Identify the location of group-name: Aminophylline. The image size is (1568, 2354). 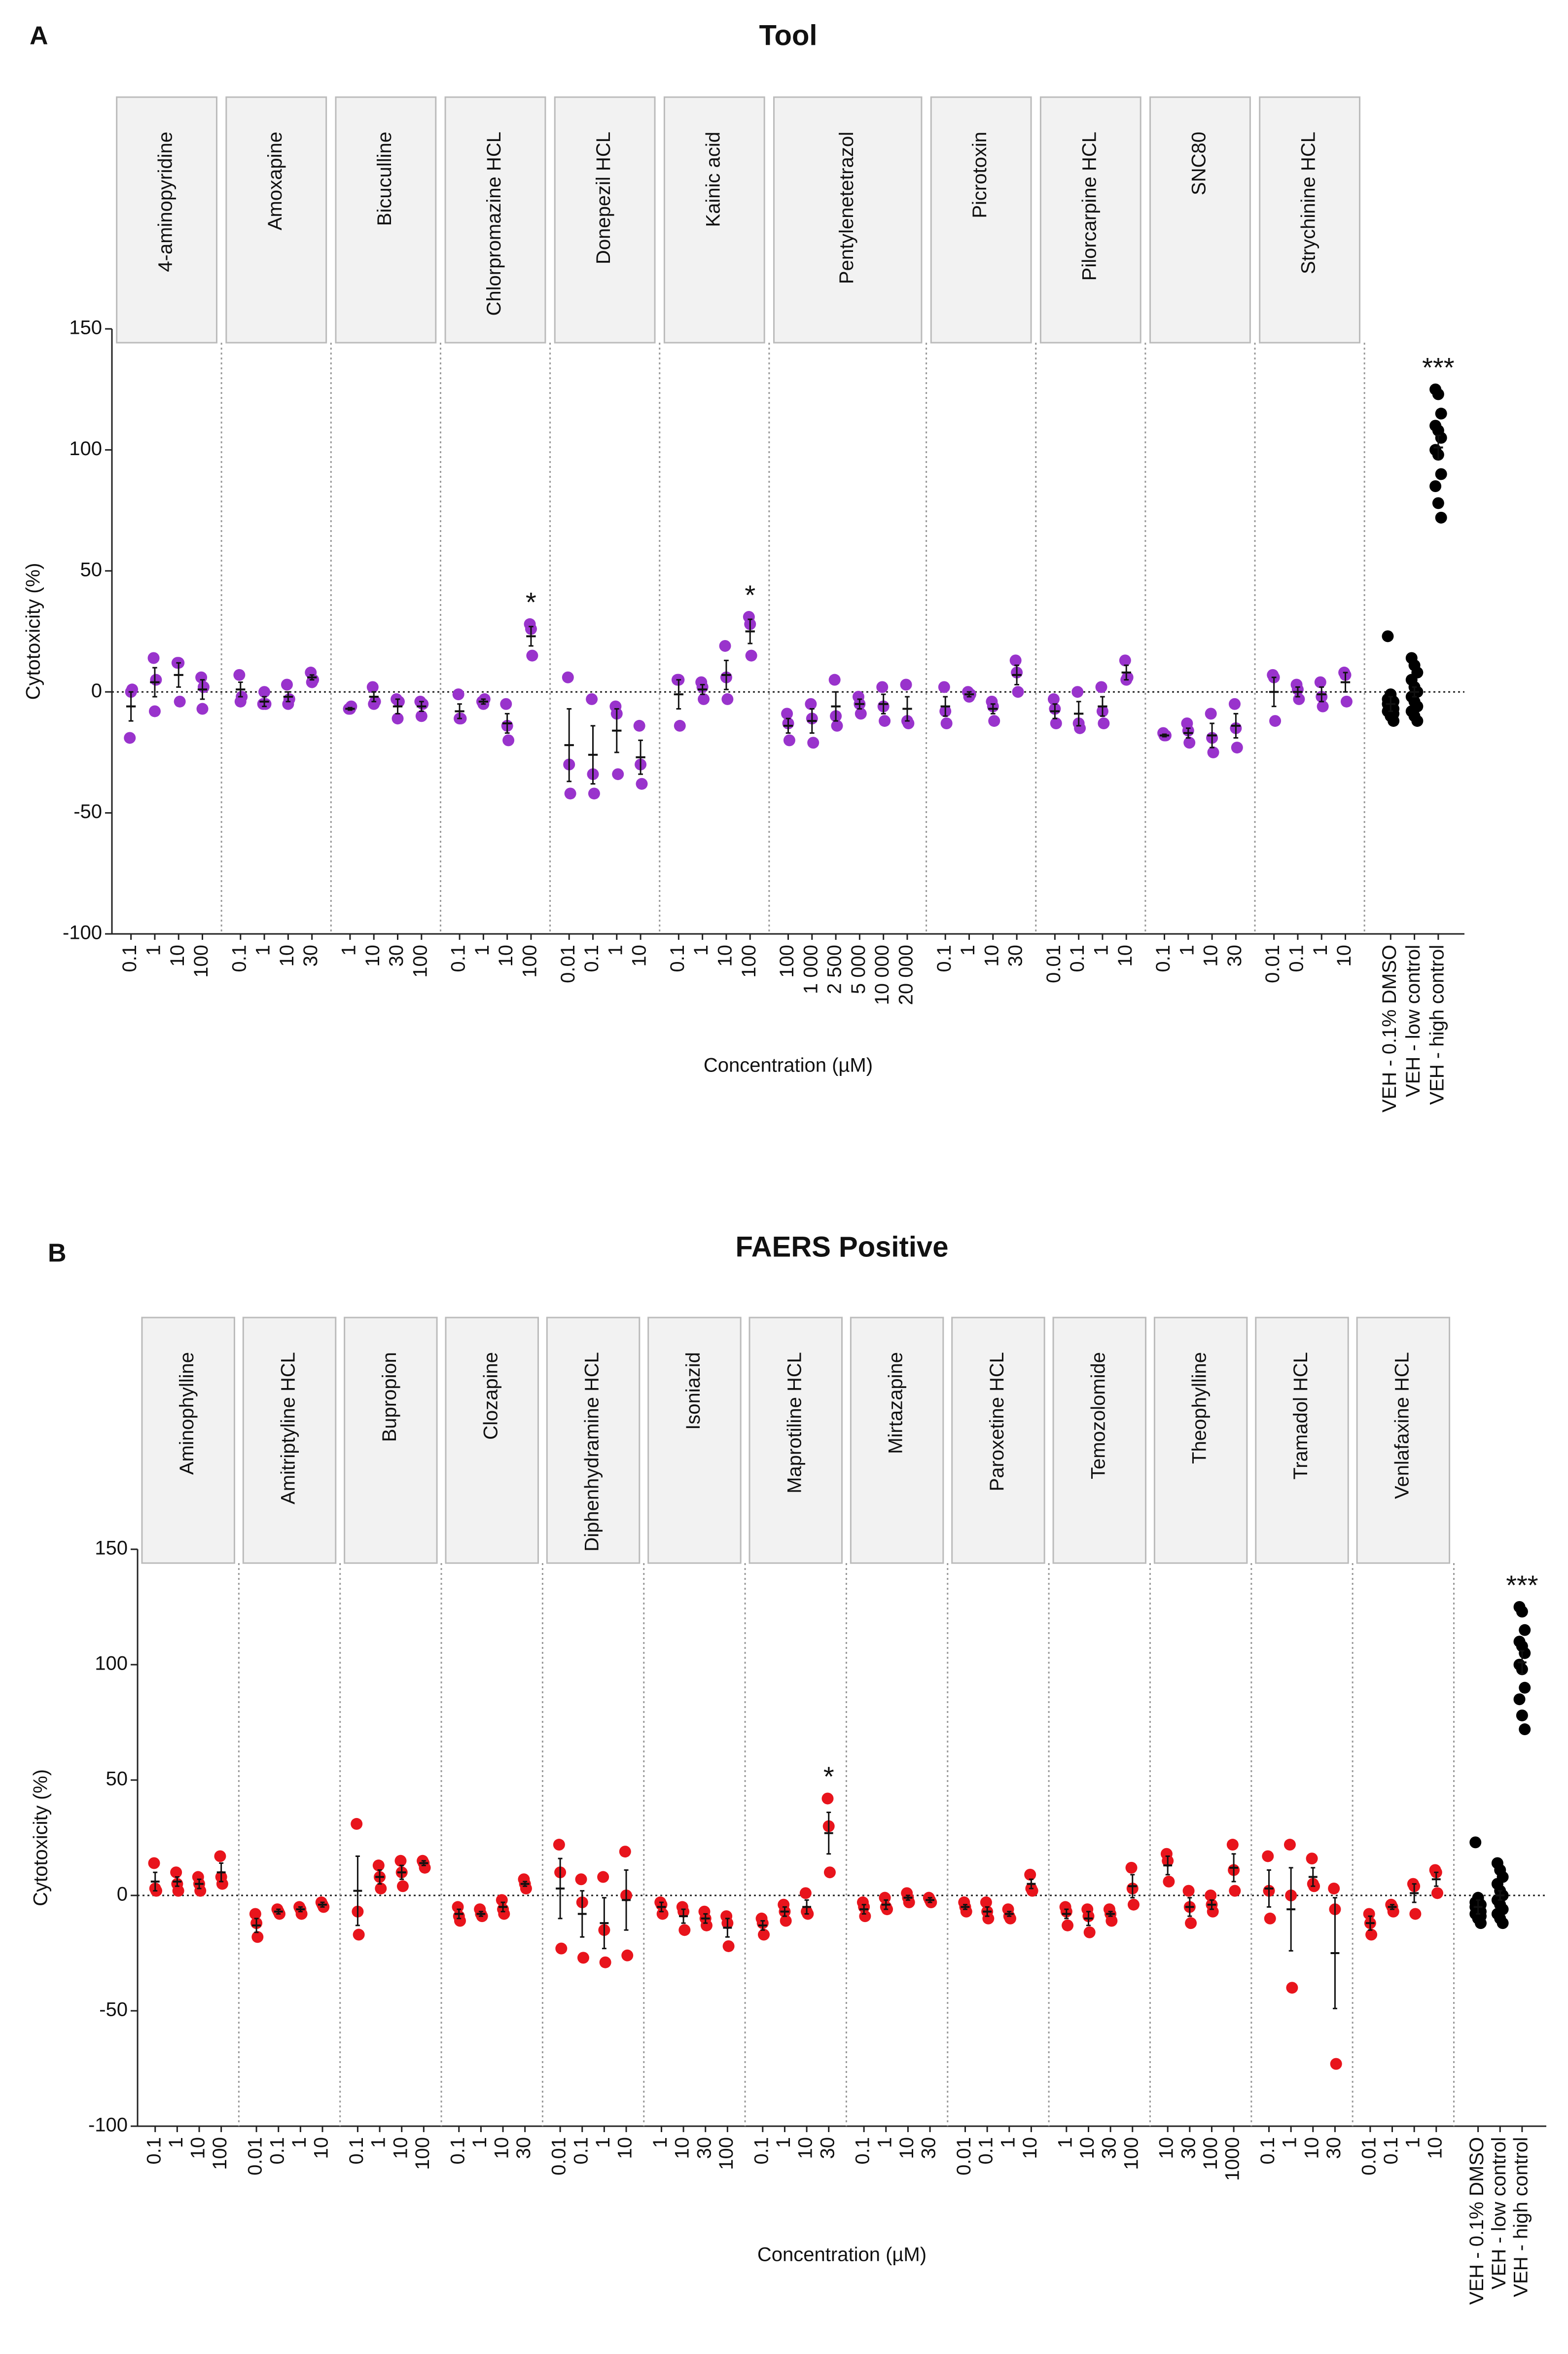
(187, 1413).